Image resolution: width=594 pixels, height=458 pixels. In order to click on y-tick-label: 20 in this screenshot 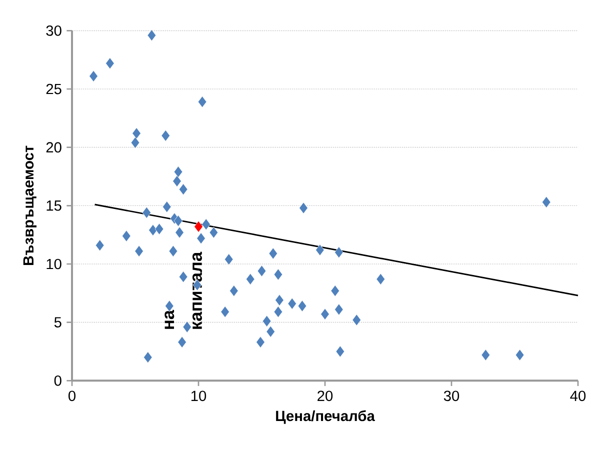, I will do `click(54, 147)`.